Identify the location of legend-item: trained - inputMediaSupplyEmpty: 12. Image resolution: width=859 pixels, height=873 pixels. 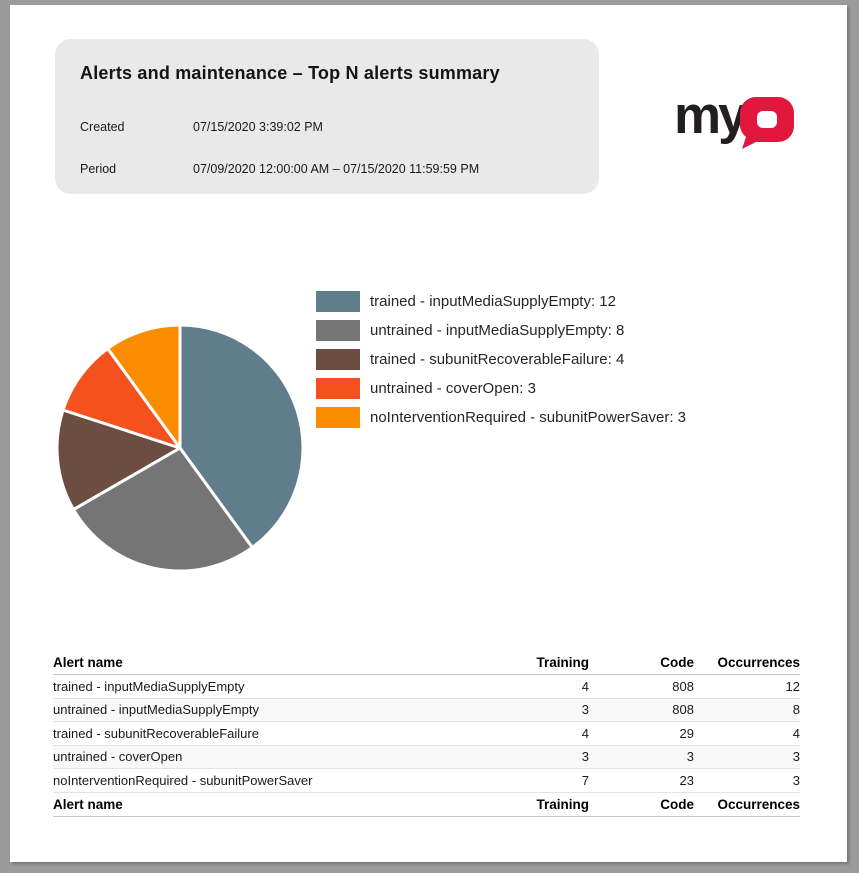
(501, 301).